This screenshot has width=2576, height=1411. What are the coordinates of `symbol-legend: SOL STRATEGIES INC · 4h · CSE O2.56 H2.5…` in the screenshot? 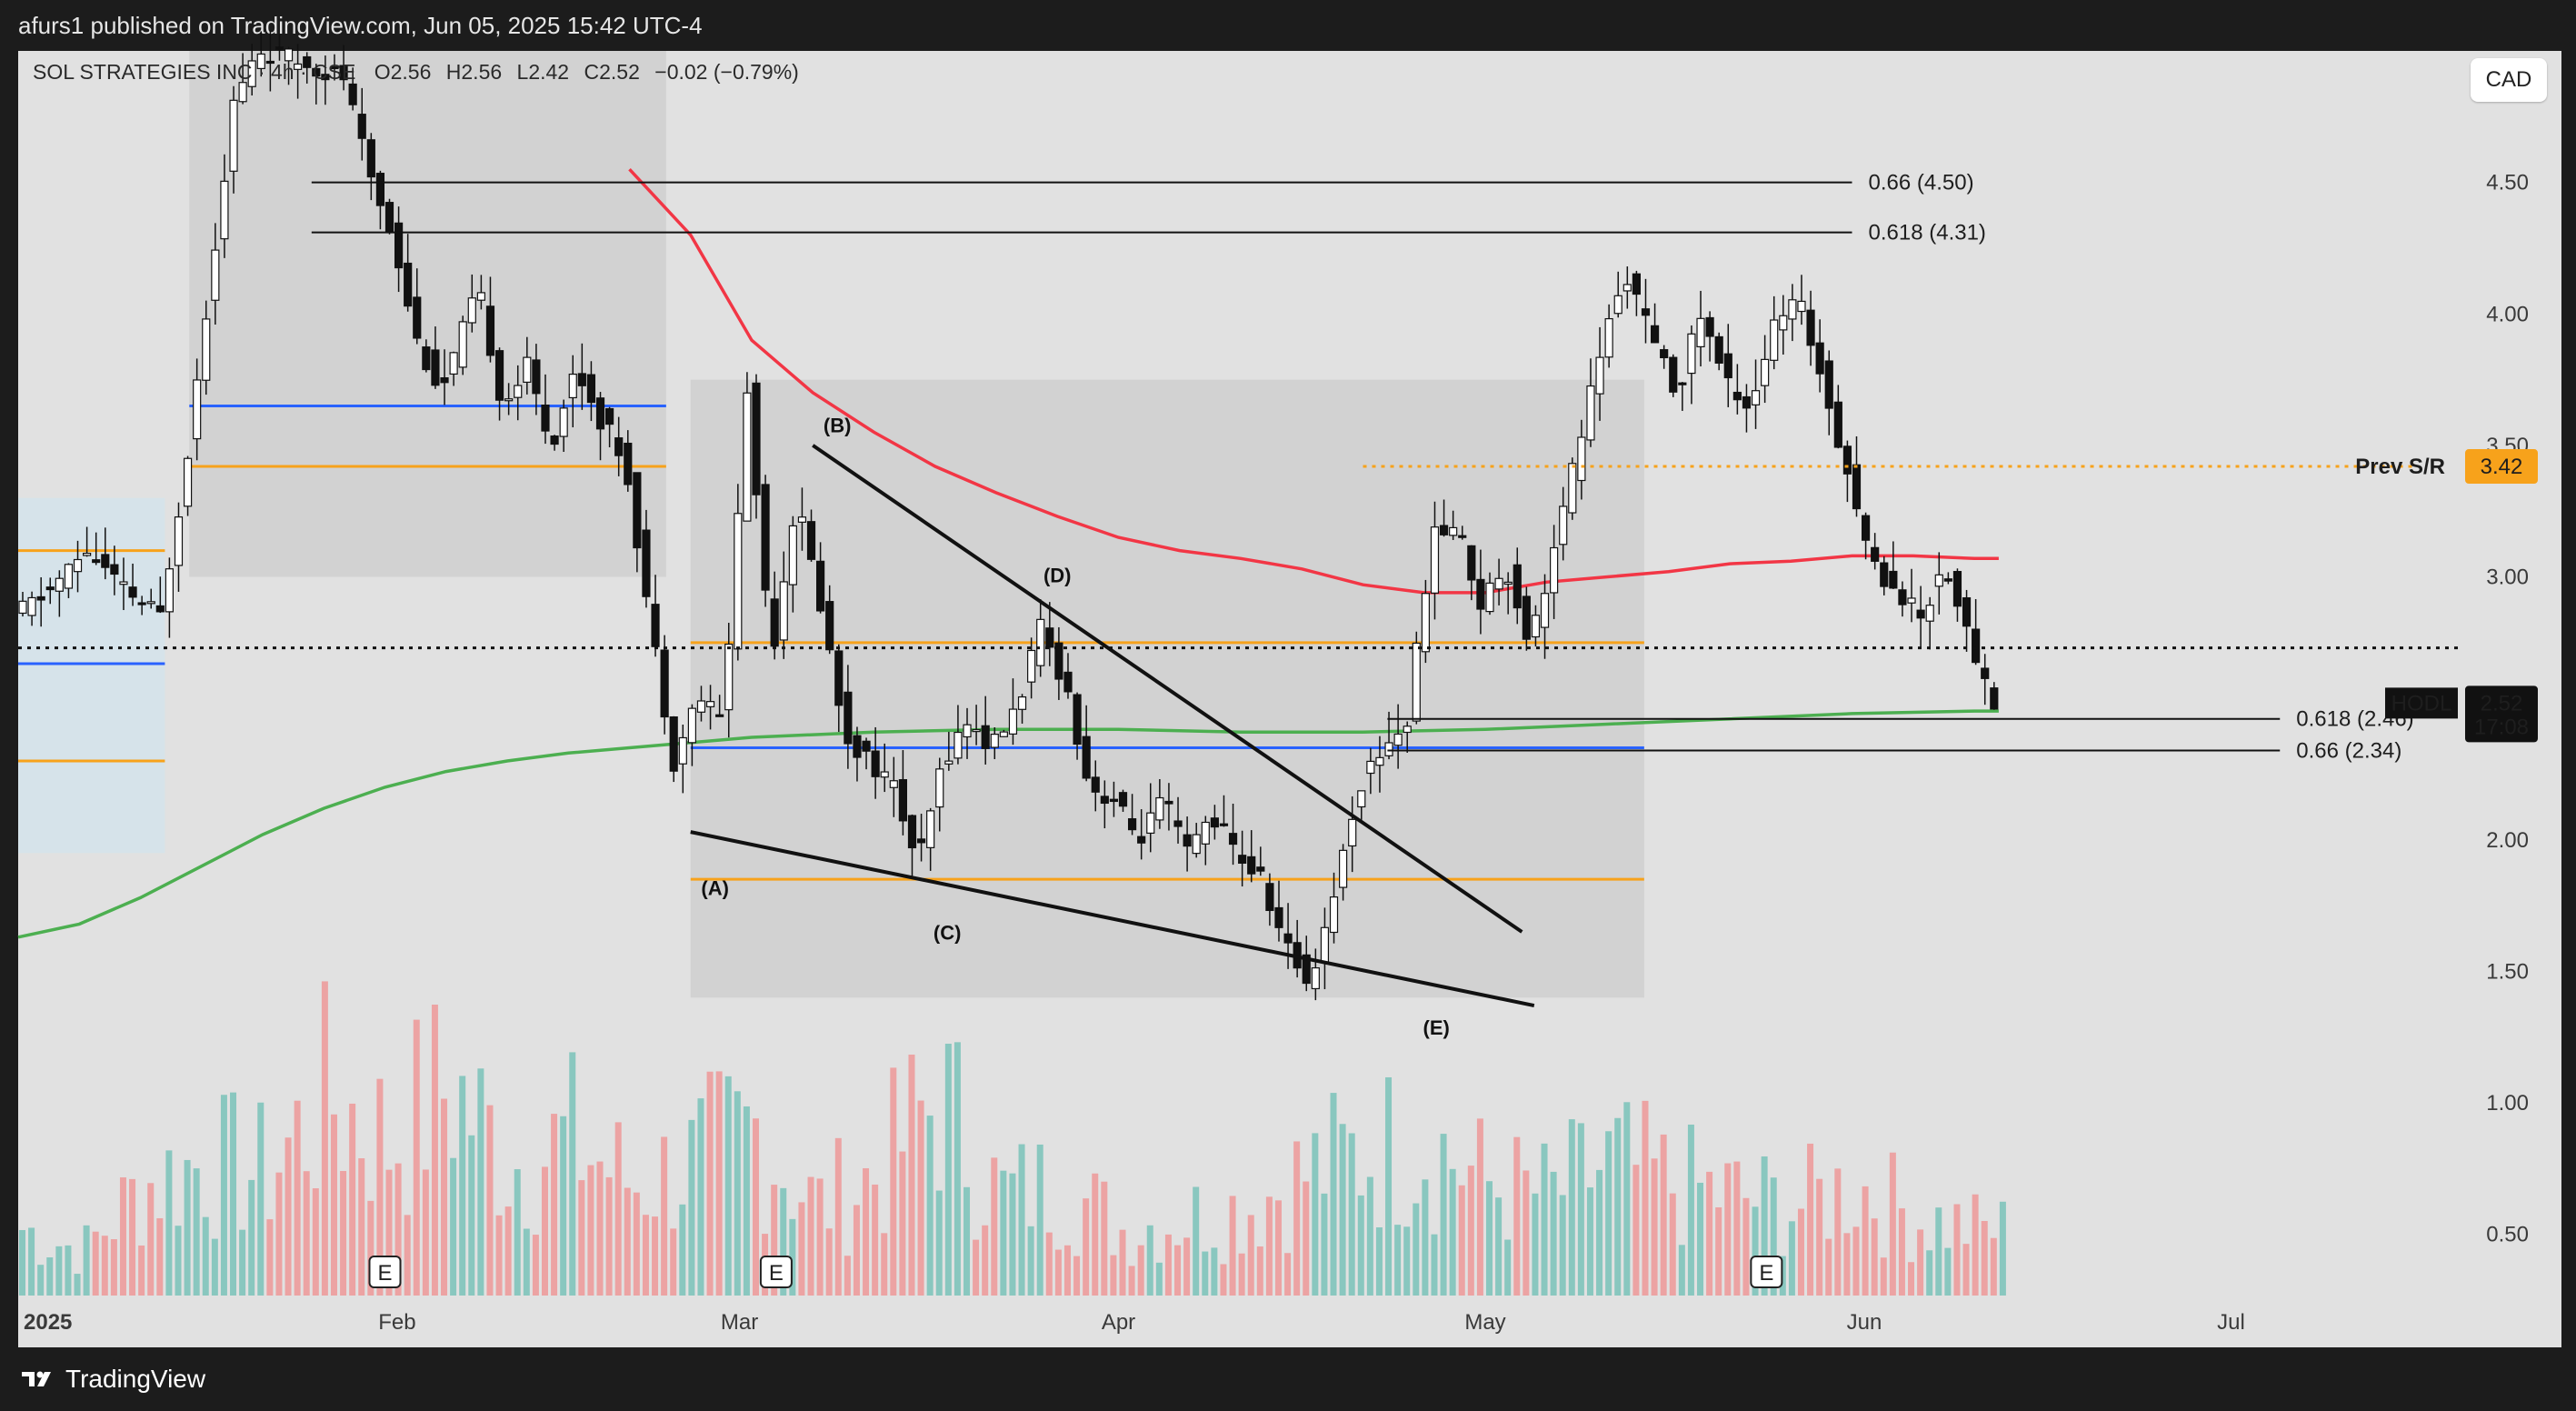 It's located at (416, 72).